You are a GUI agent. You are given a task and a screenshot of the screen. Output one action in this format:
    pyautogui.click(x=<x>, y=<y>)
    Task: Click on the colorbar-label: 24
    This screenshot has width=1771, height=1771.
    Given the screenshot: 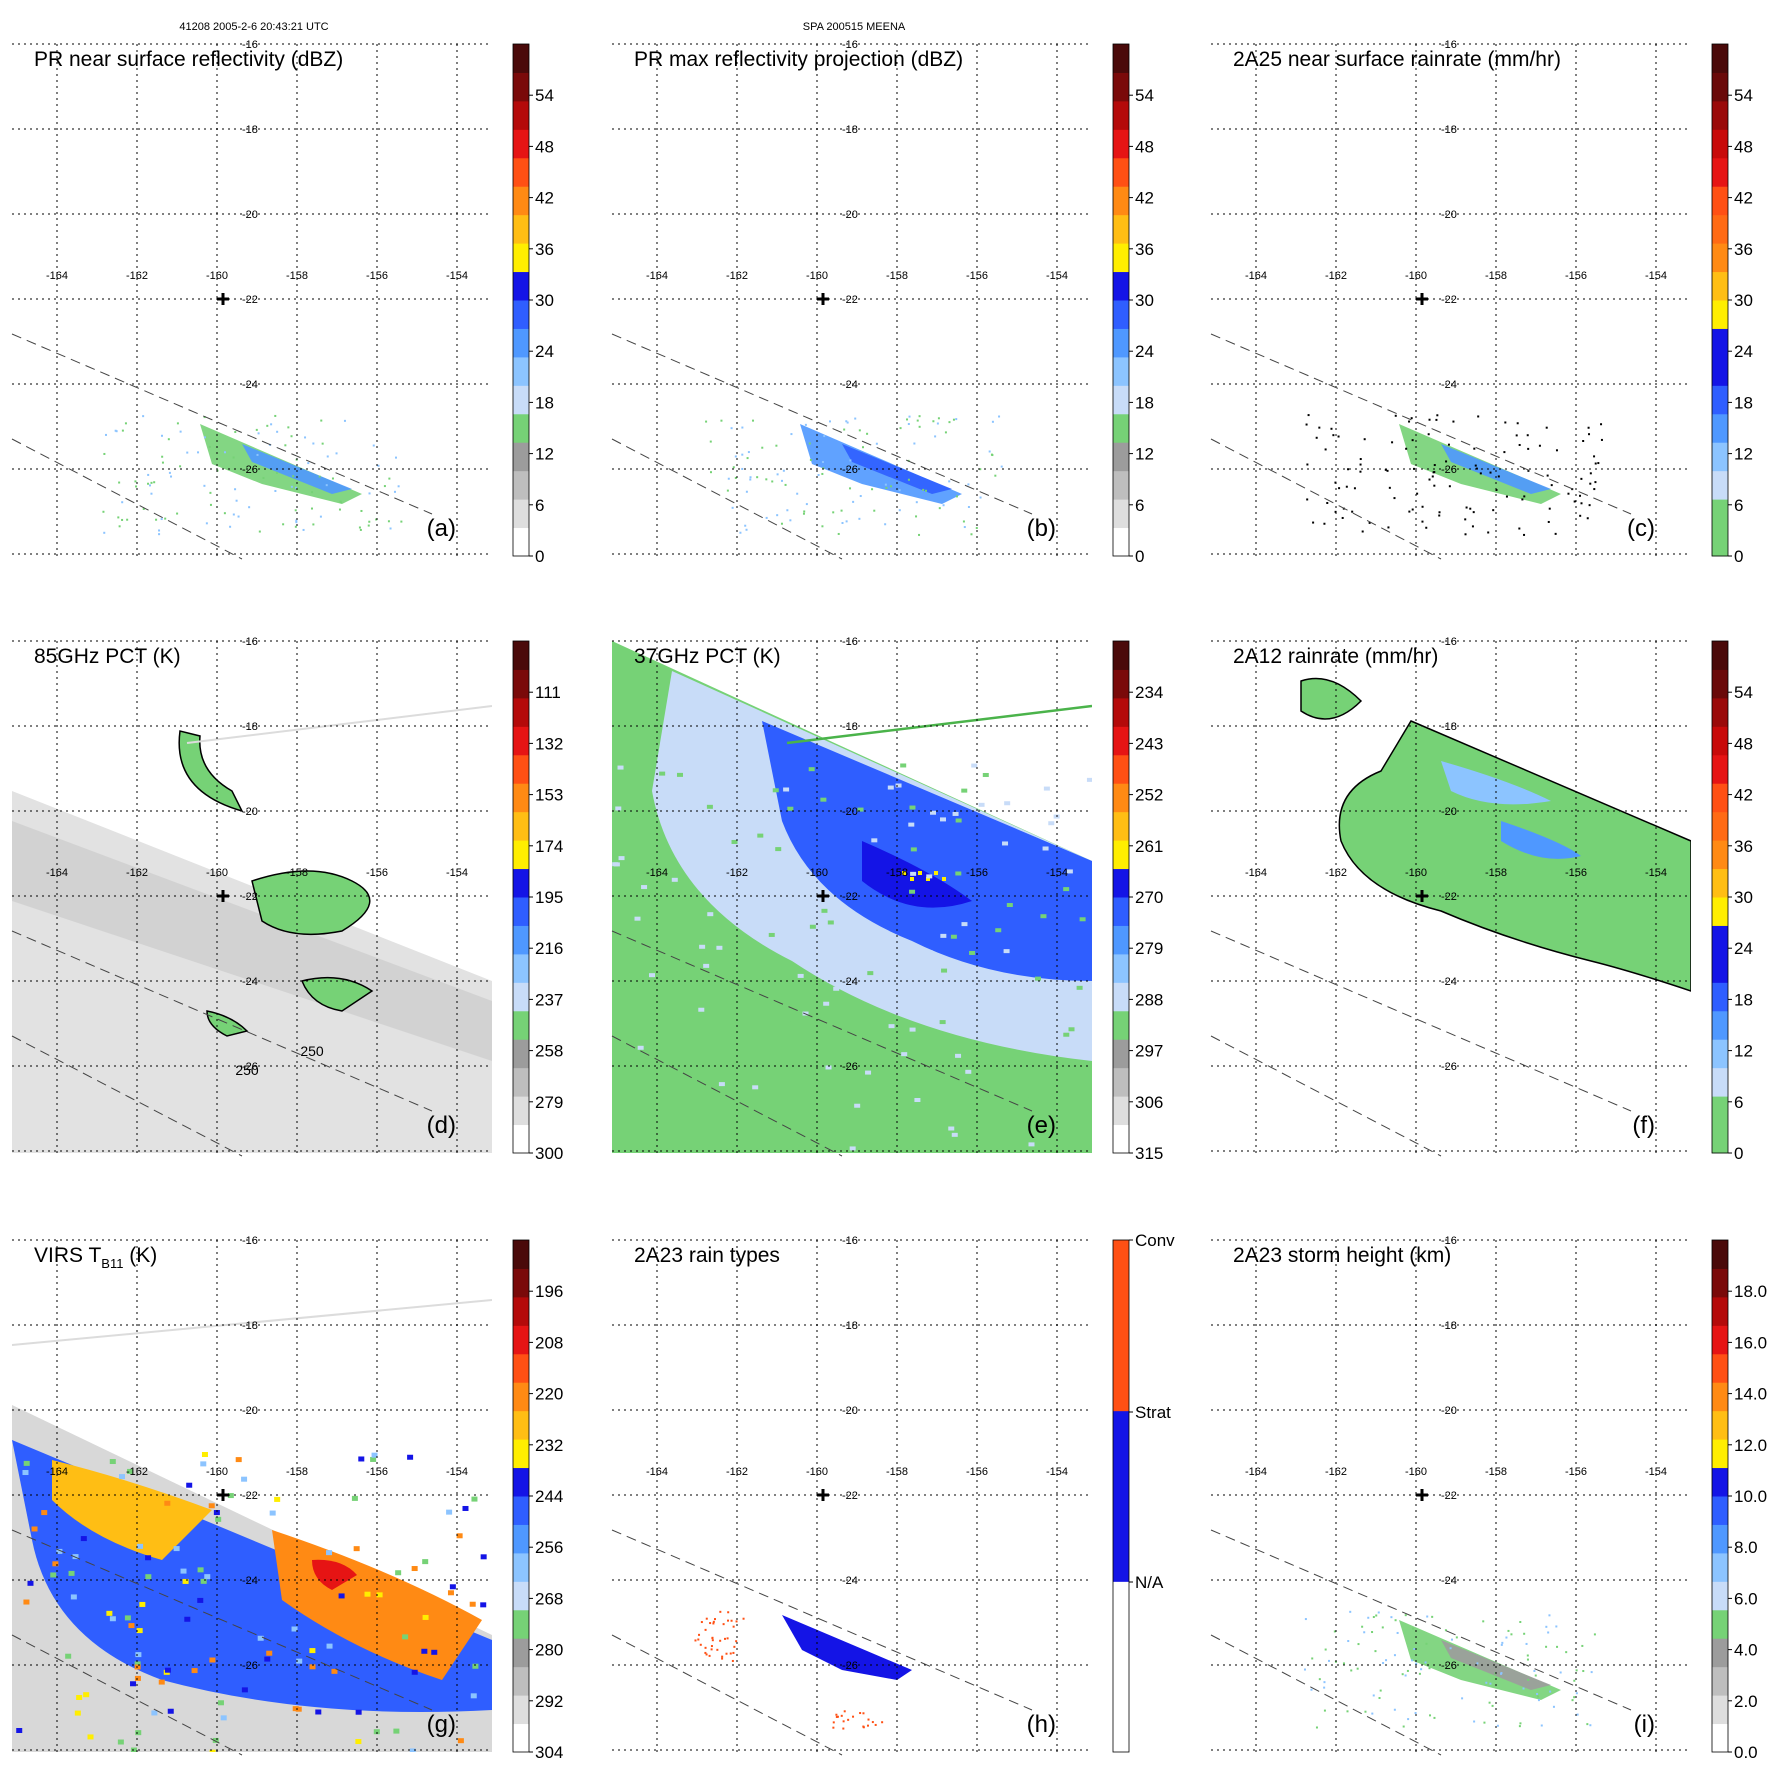 What is the action you would take?
    pyautogui.click(x=544, y=351)
    